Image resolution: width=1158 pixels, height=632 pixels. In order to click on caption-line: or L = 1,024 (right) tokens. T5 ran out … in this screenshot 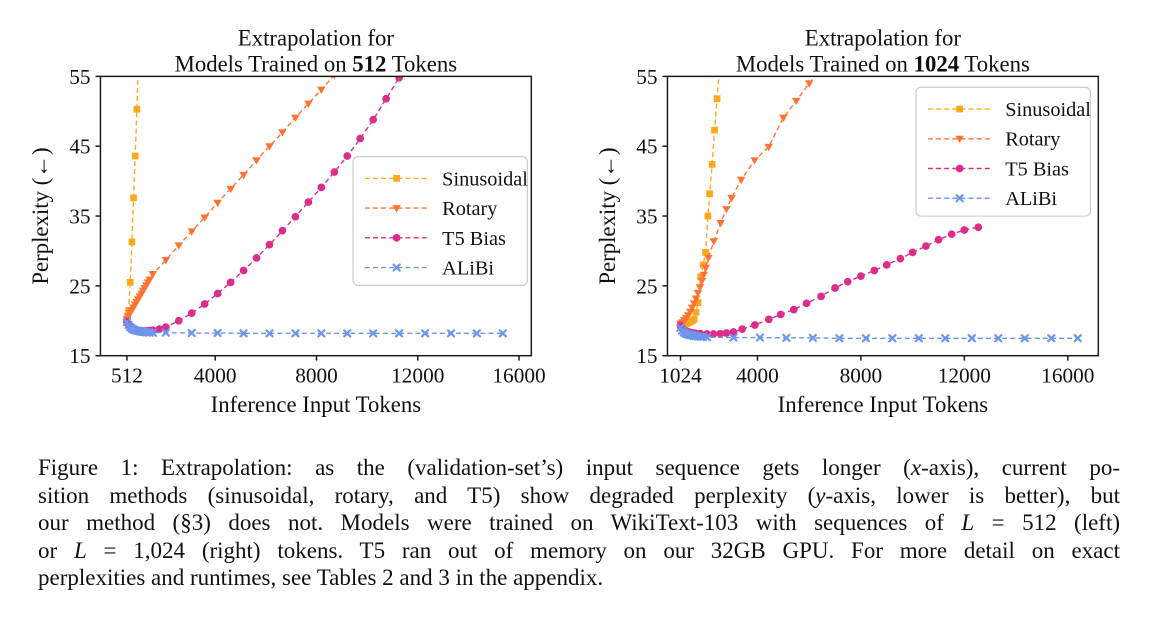, I will do `click(579, 551)`.